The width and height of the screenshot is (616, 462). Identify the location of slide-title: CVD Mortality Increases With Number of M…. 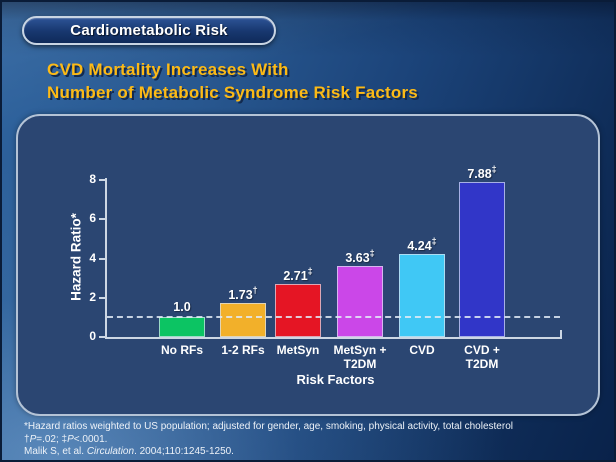
(232, 81).